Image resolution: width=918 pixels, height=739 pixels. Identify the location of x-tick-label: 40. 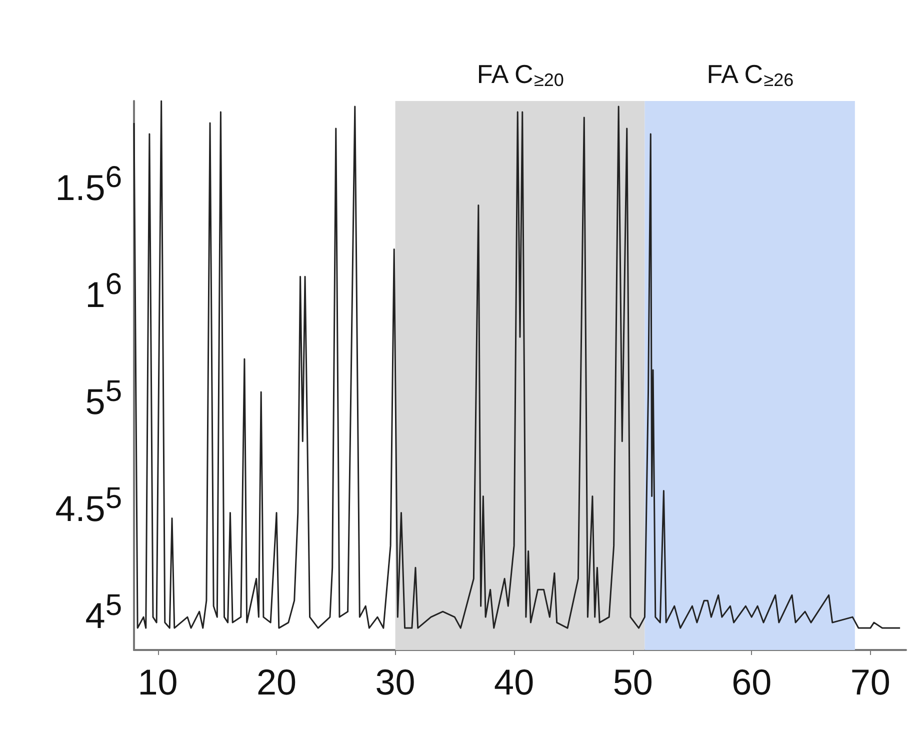
(514, 682).